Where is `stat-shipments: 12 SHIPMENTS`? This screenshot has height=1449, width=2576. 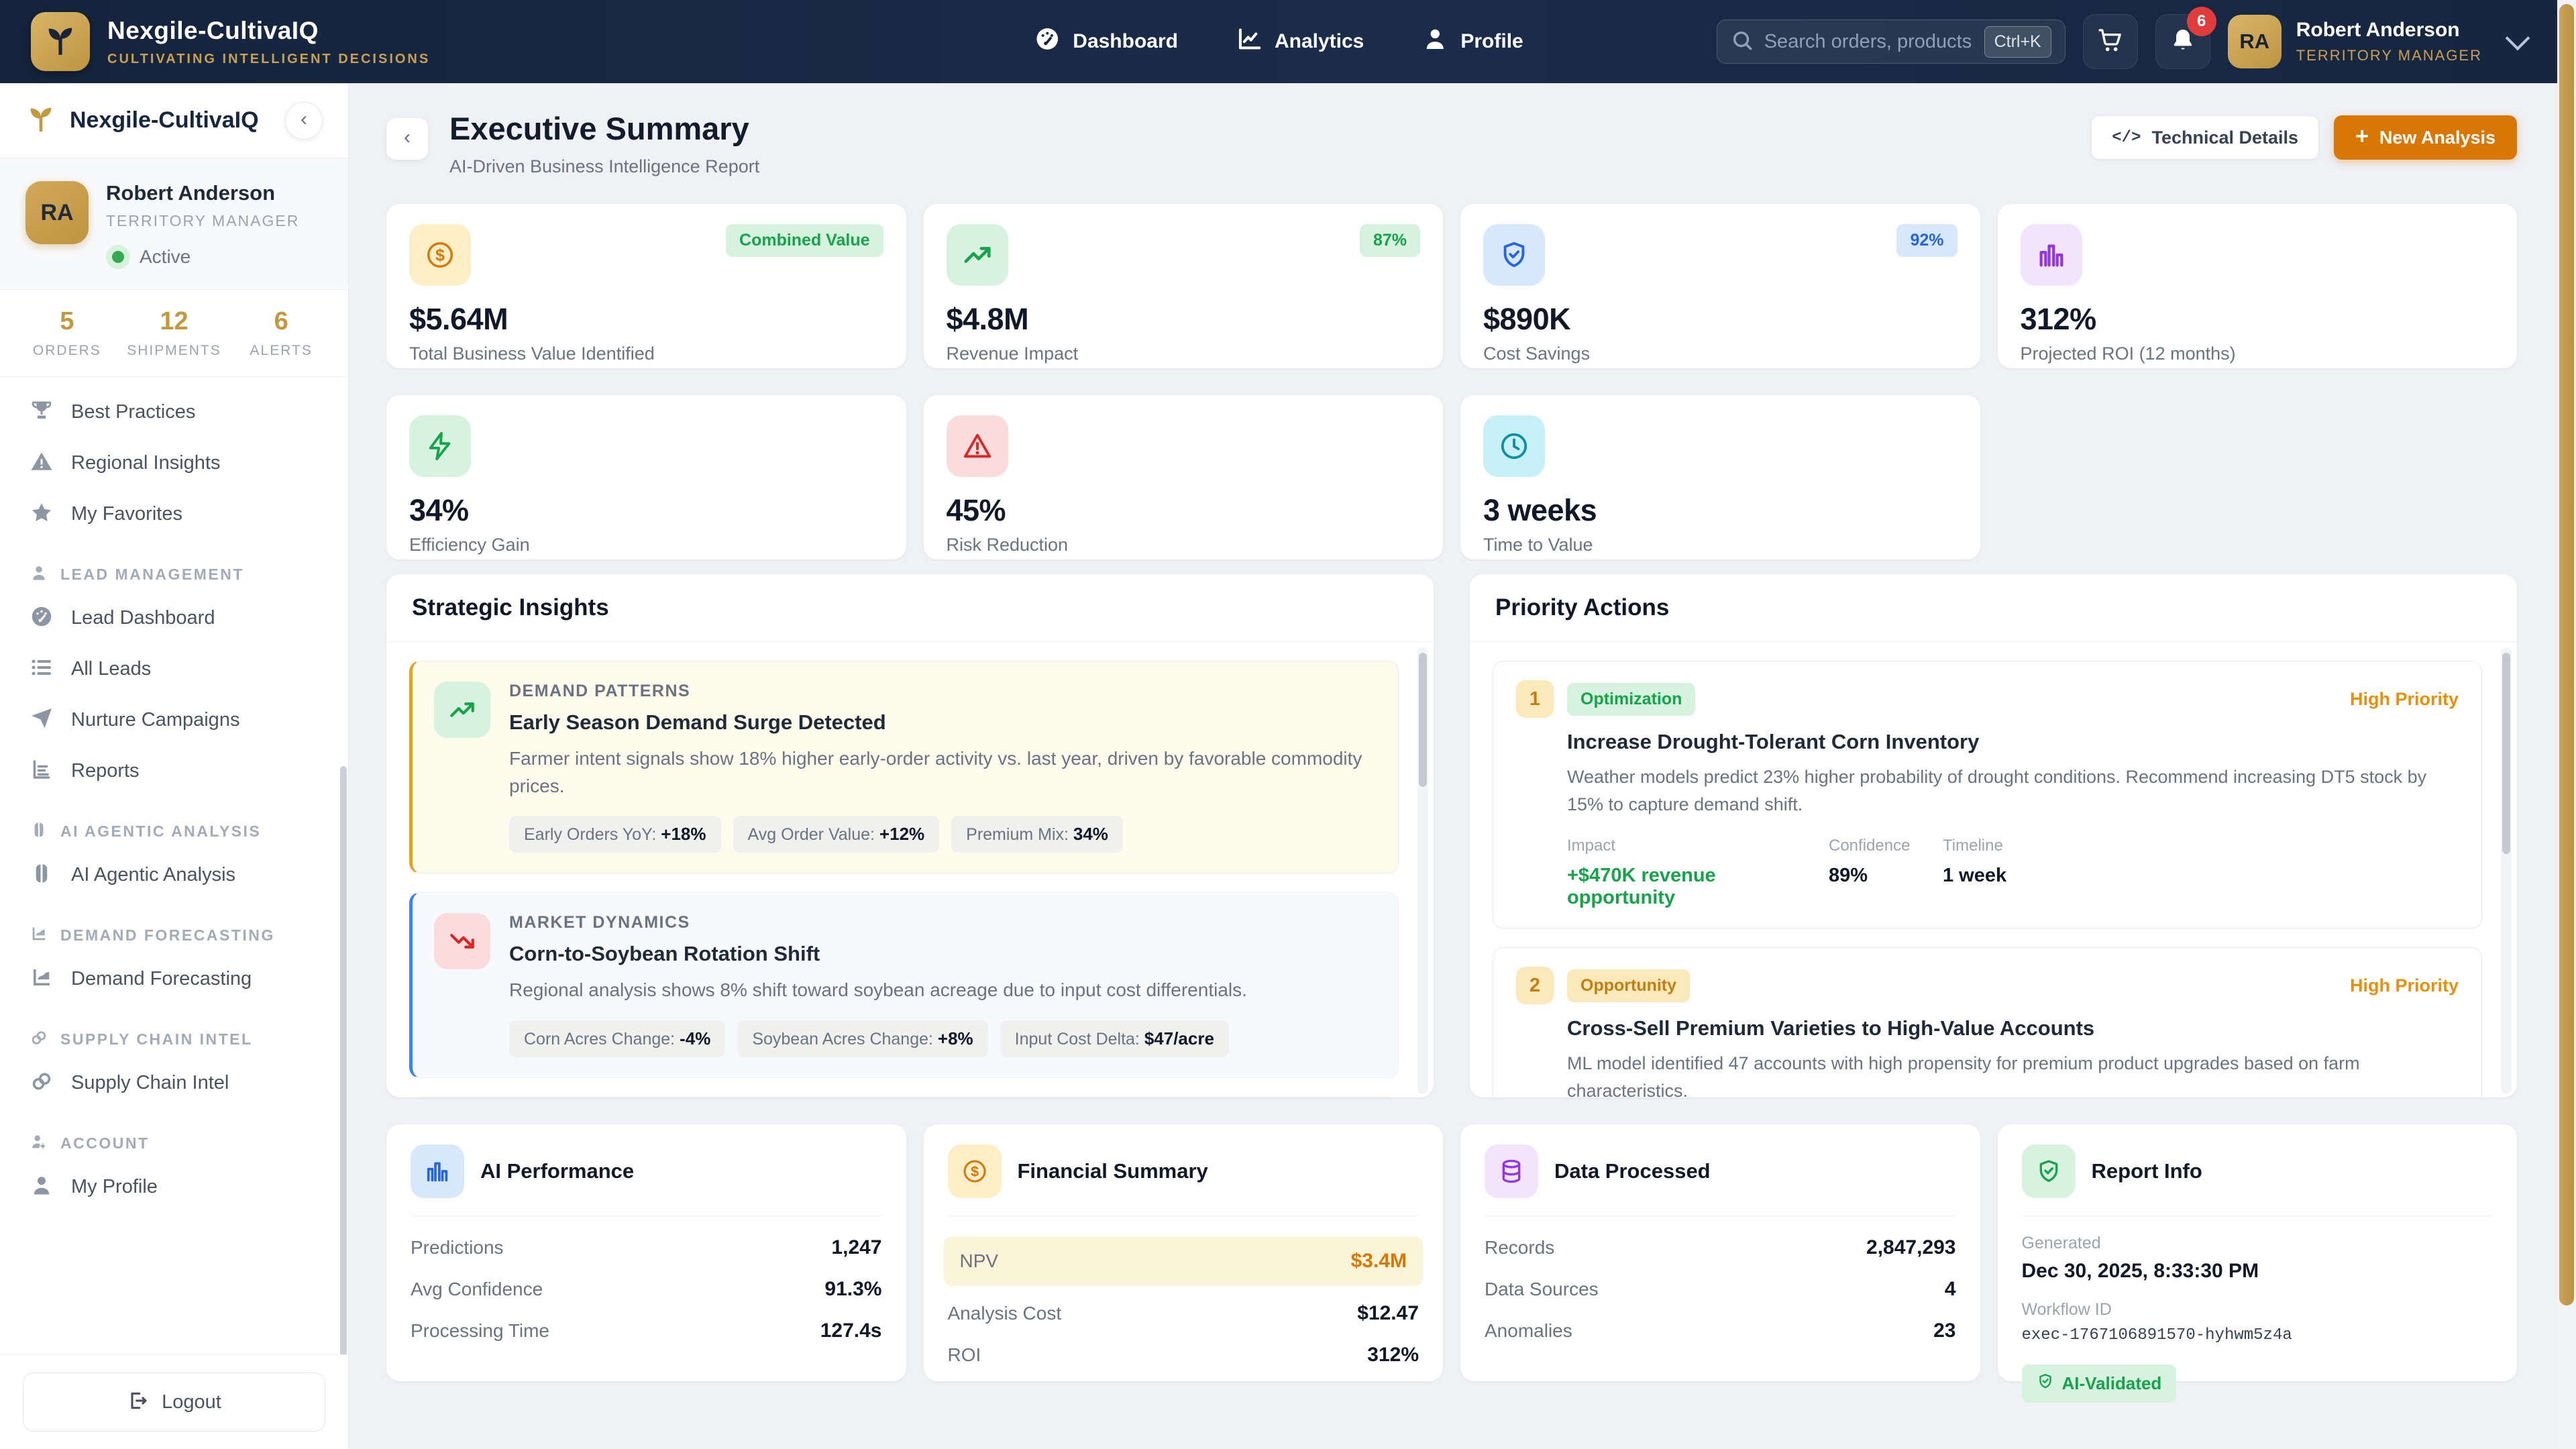
stat-shipments: 12 SHIPMENTS is located at coordinates (174, 333).